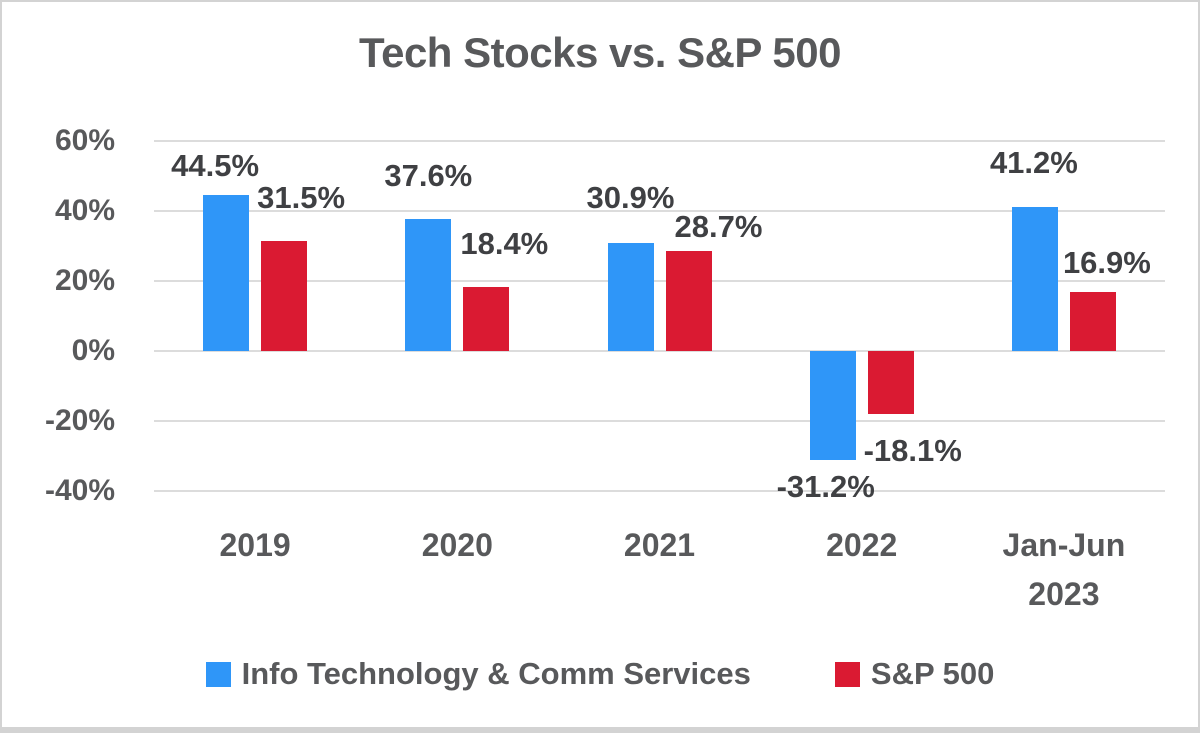 Image resolution: width=1200 pixels, height=733 pixels. Describe the element at coordinates (84, 280) in the screenshot. I see `y-axis-tick-label: 20%` at that location.